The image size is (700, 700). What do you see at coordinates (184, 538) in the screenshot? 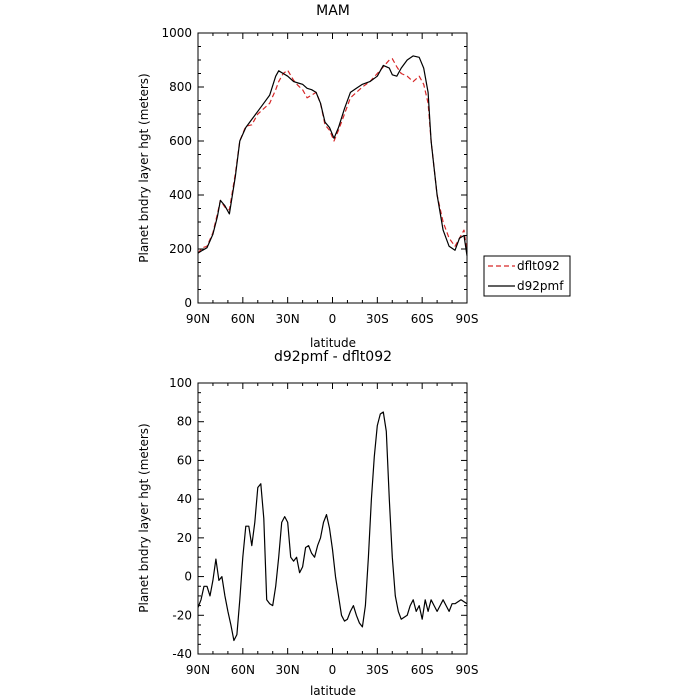
I see `bottom-y-tick-label: 20` at bounding box center [184, 538].